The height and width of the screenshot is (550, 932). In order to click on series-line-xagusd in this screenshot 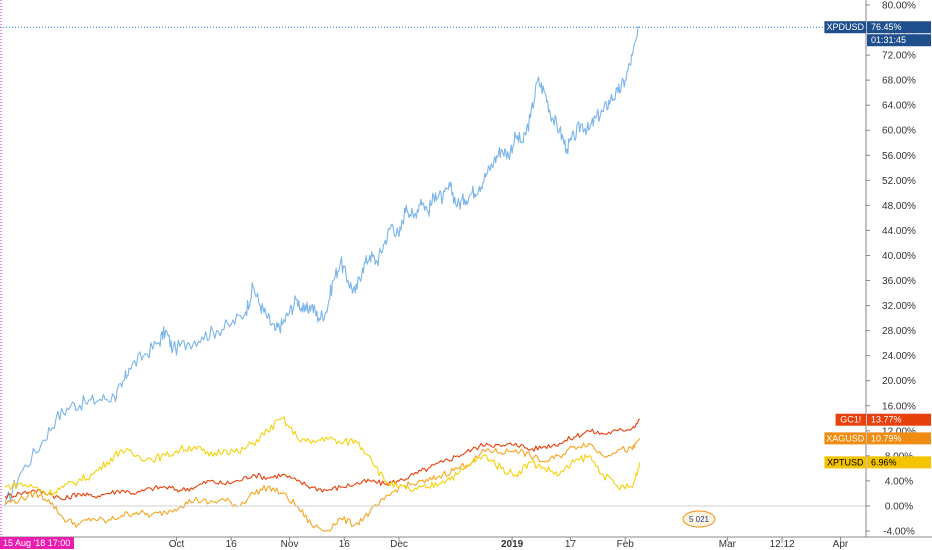, I will do `click(322, 485)`.